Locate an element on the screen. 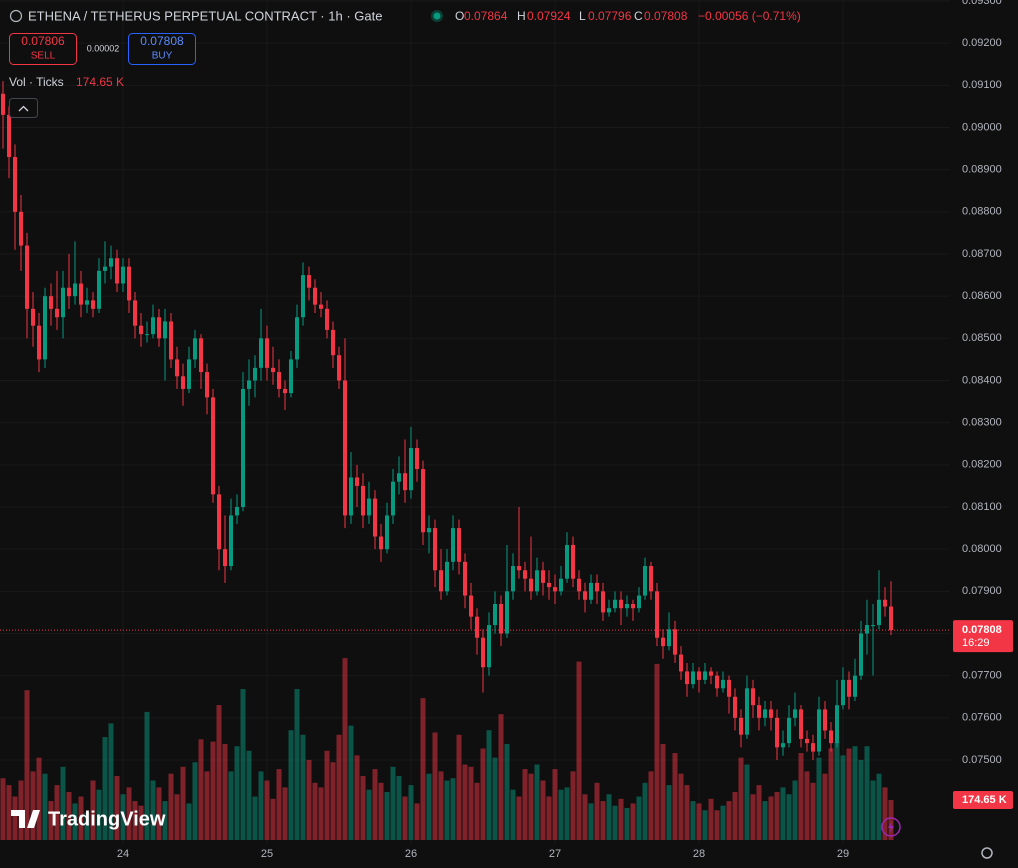  x-tick-label: 25 is located at coordinates (267, 854).